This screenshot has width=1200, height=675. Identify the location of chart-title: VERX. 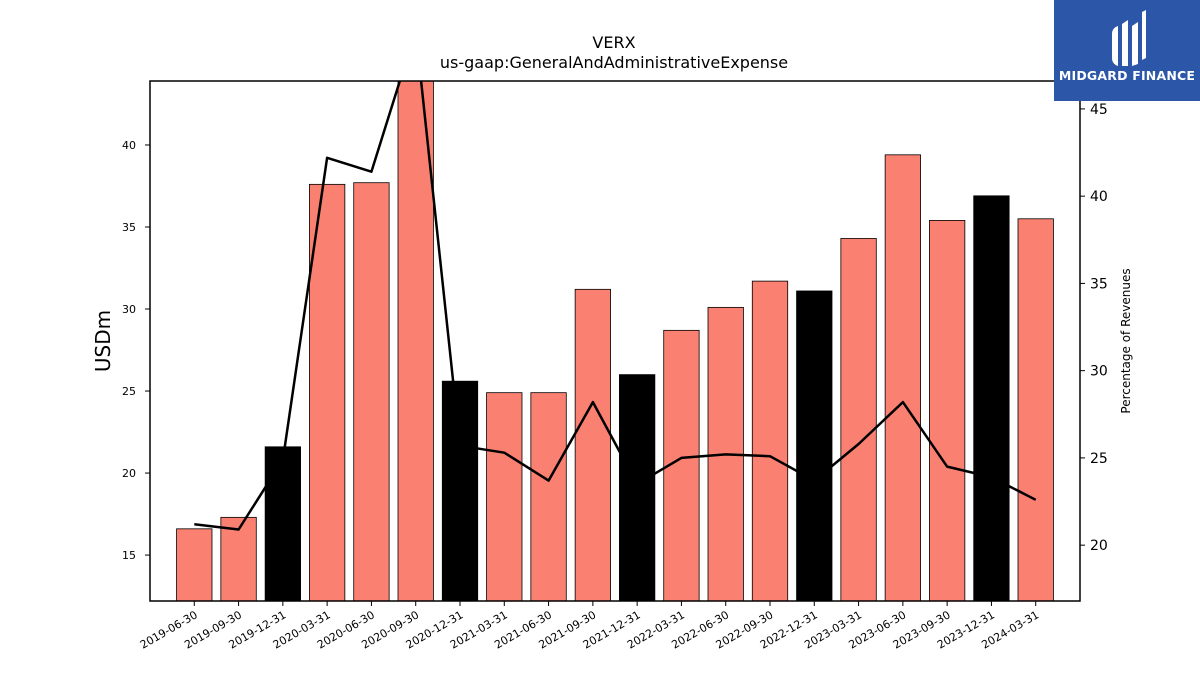
(613, 42).